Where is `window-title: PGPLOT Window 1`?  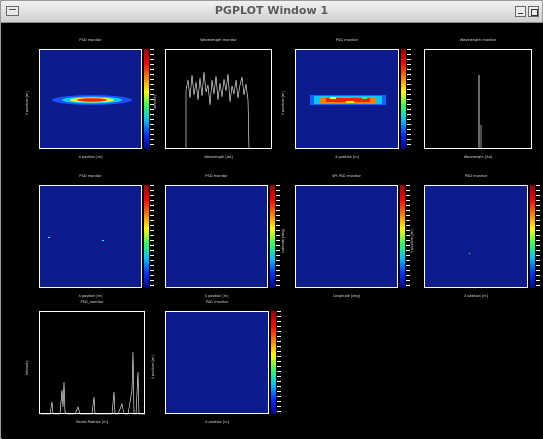
window-title: PGPLOT Window 1 is located at coordinates (271, 10).